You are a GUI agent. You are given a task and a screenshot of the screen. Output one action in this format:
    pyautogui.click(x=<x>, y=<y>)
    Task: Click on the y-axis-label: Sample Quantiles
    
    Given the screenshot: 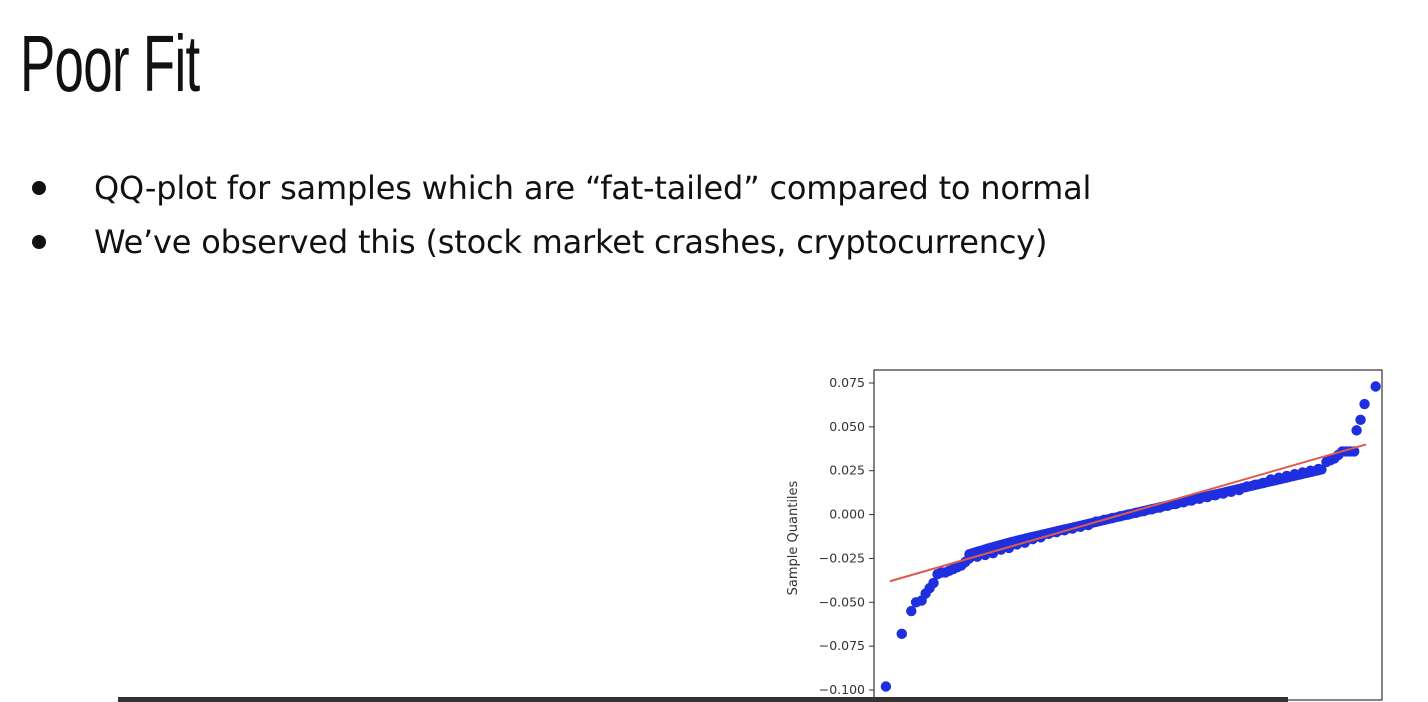 What is the action you would take?
    pyautogui.click(x=793, y=537)
    